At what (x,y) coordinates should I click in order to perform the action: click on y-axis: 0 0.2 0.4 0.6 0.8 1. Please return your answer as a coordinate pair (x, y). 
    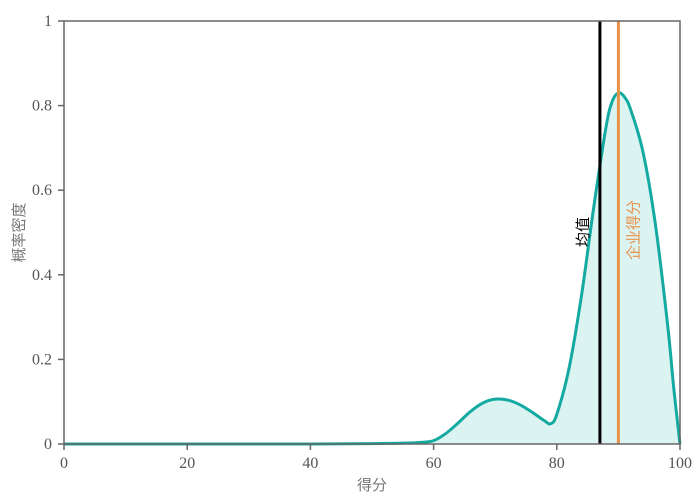
    Looking at the image, I should click on (48, 233).